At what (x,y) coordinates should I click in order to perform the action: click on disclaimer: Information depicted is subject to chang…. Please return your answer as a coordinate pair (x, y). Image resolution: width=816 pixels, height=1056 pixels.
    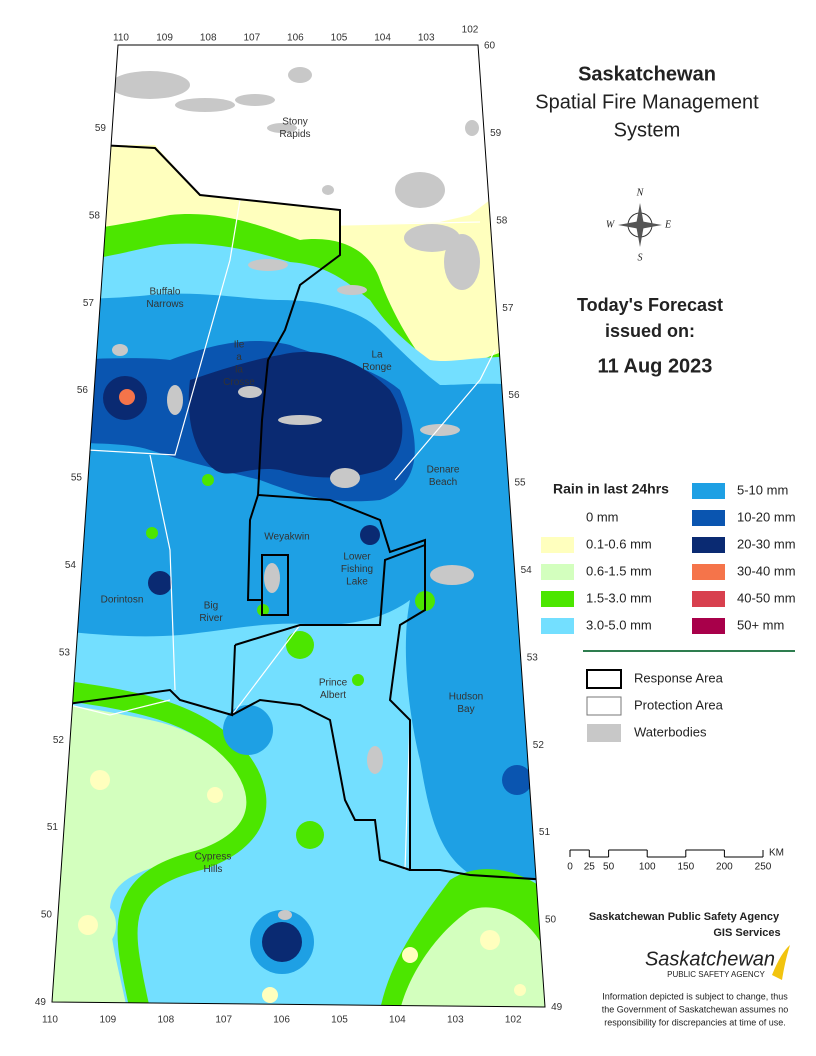
    Looking at the image, I should click on (695, 996).